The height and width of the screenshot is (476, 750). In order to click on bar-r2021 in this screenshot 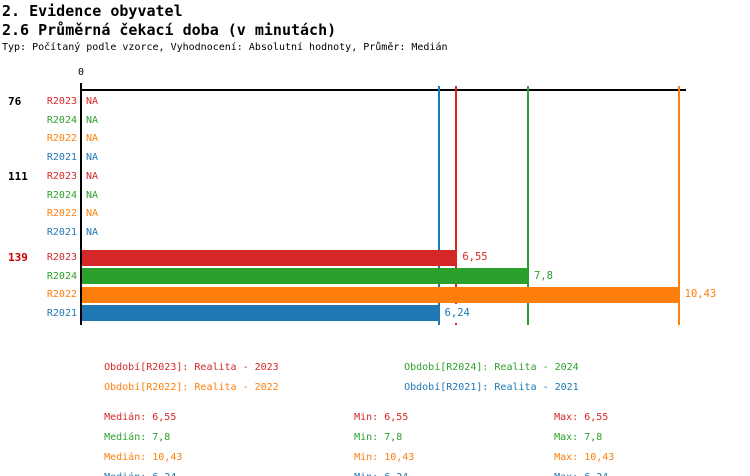, I will do `click(261, 313)`.